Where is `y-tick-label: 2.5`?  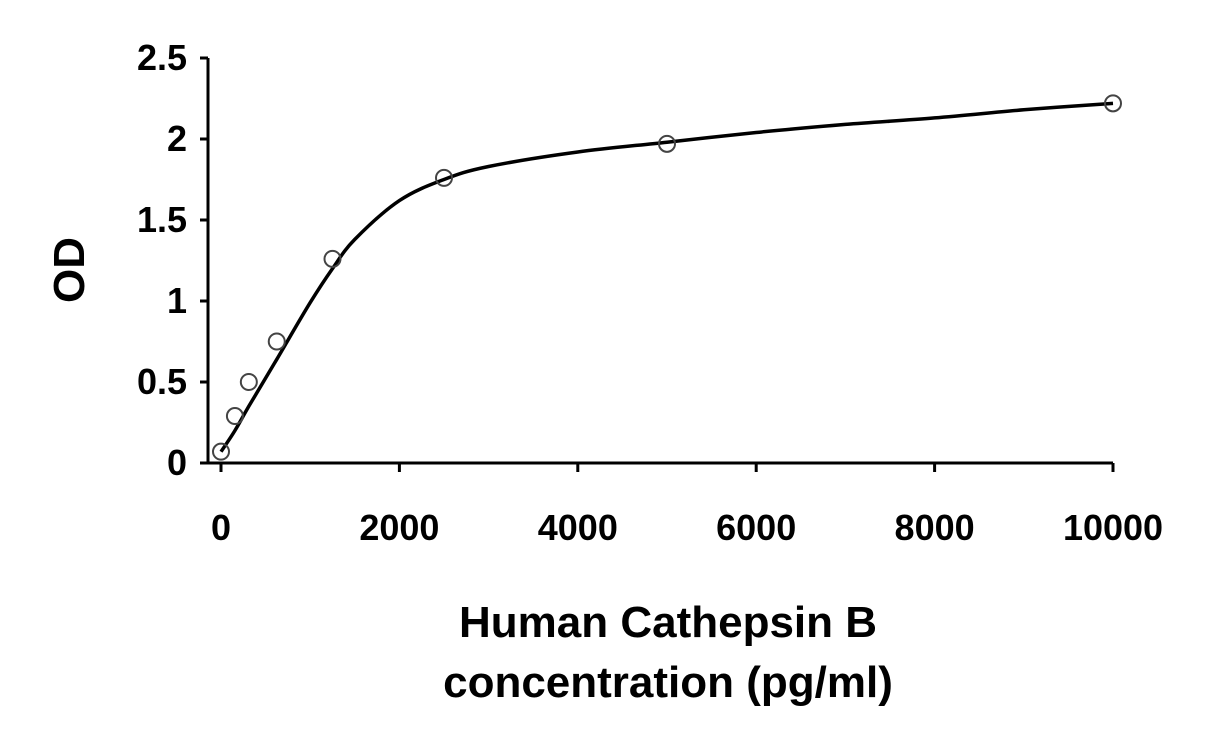 y-tick-label: 2.5 is located at coordinates (162, 57).